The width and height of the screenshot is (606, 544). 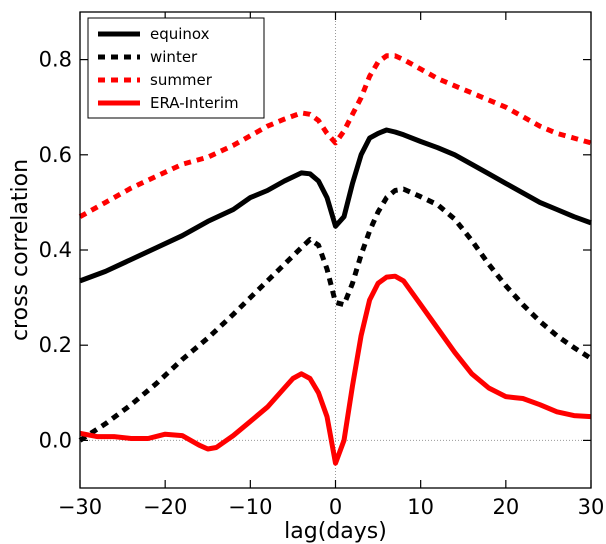 I want to click on legend-label: equinox, so click(x=180, y=34).